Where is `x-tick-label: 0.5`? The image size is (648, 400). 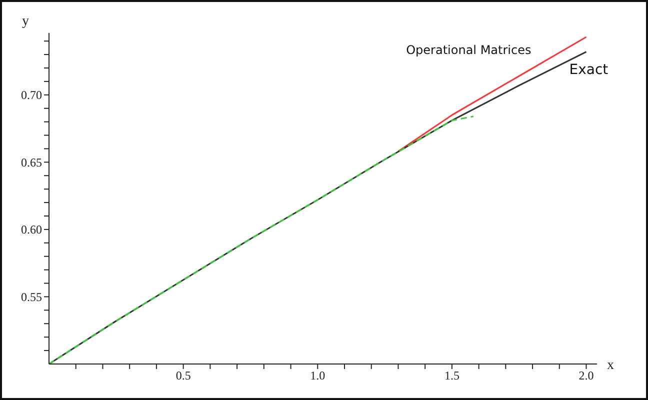
x-tick-label: 0.5 is located at coordinates (183, 375).